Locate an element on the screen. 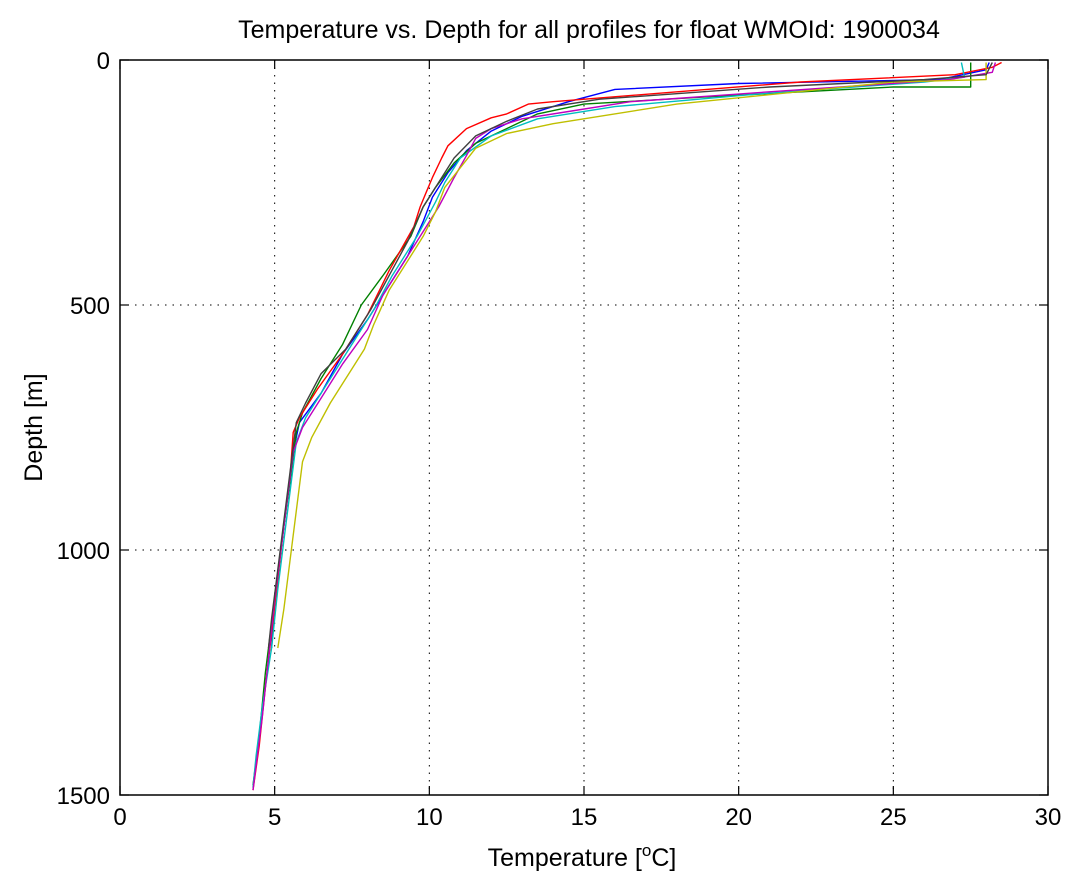  x-axis-label: Temperature [oC] is located at coordinates (582, 856).